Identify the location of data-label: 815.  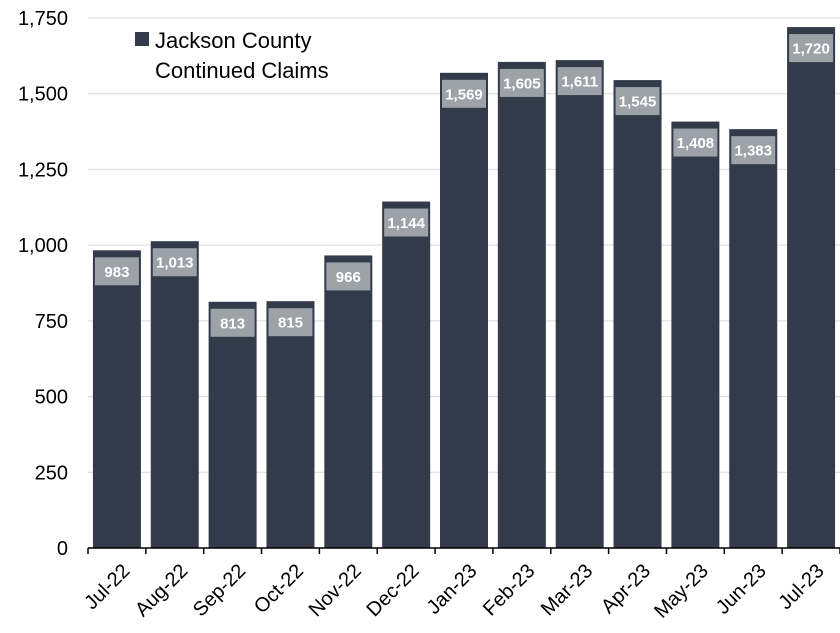
(290, 323).